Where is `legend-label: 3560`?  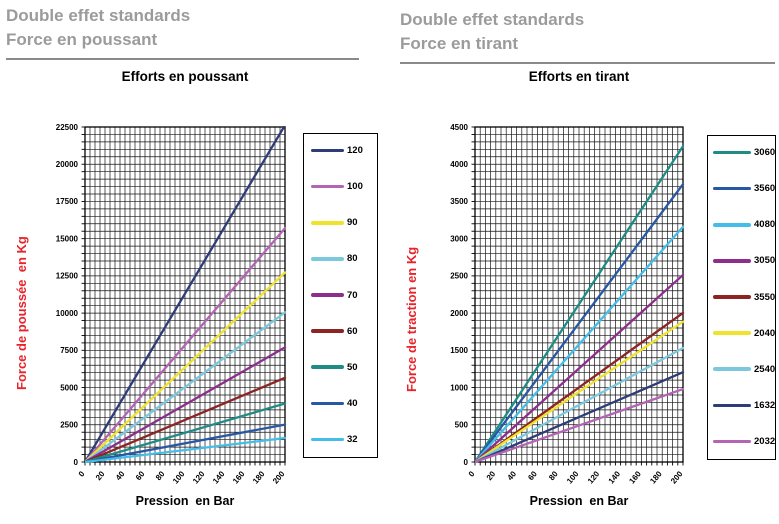 legend-label: 3560 is located at coordinates (765, 189).